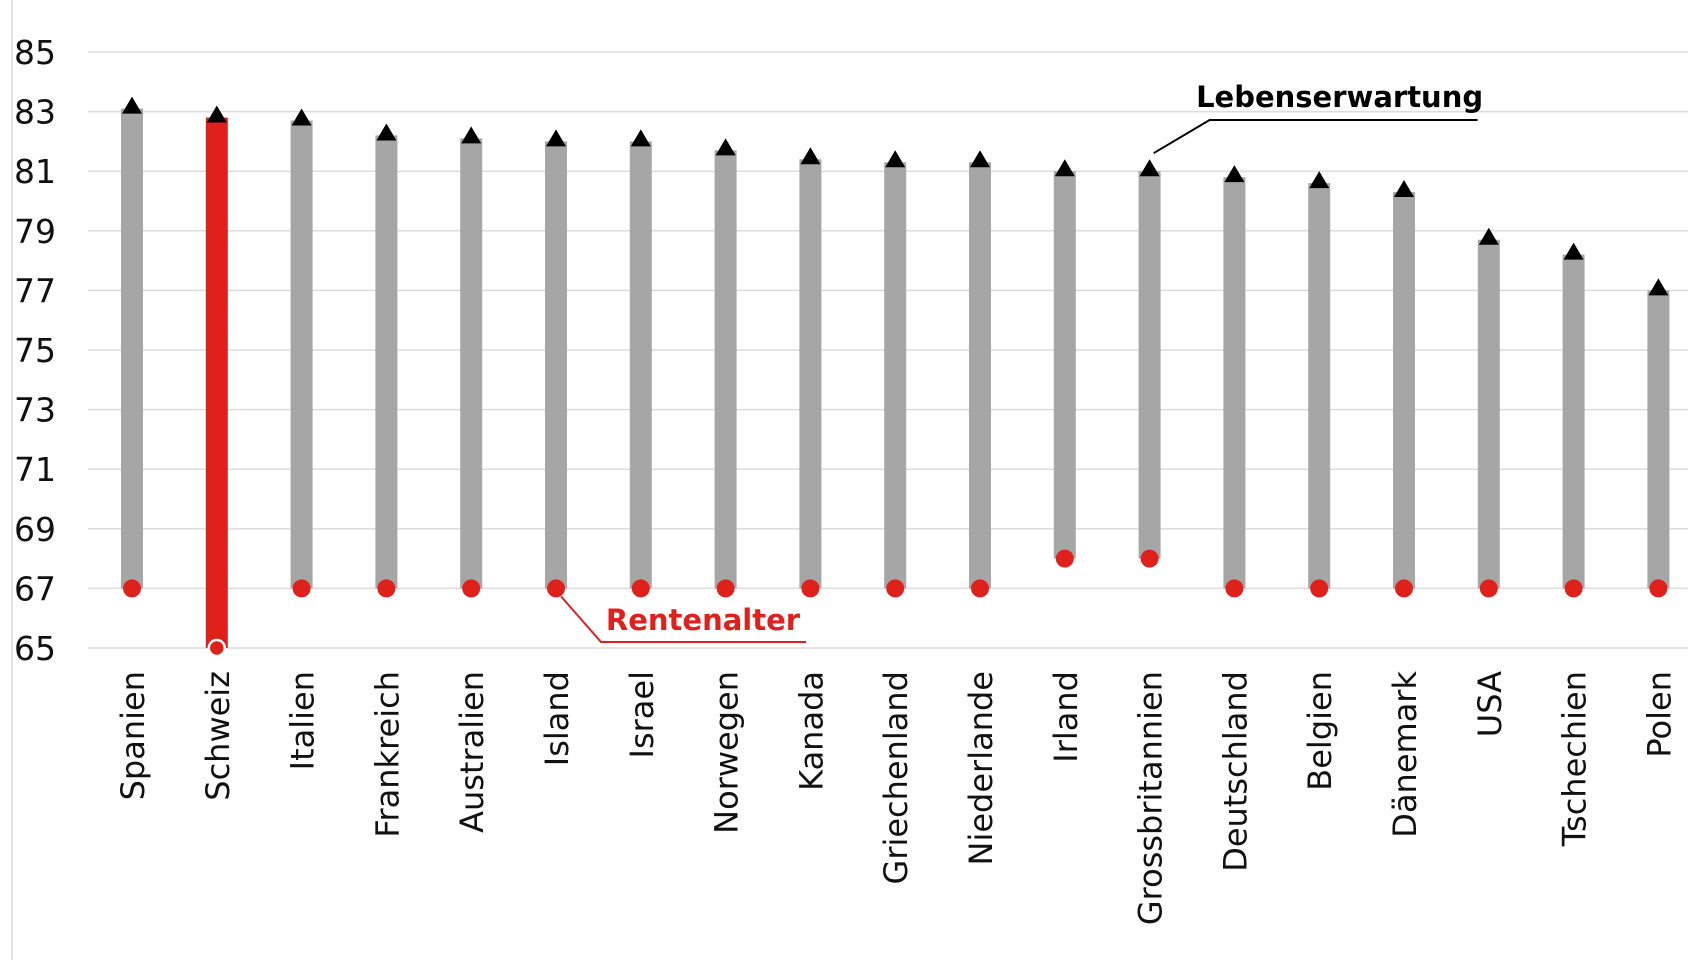 Image resolution: width=1688 pixels, height=964 pixels. What do you see at coordinates (1405, 754) in the screenshot?
I see `x-tick-label-d-nemark: Dänemark` at bounding box center [1405, 754].